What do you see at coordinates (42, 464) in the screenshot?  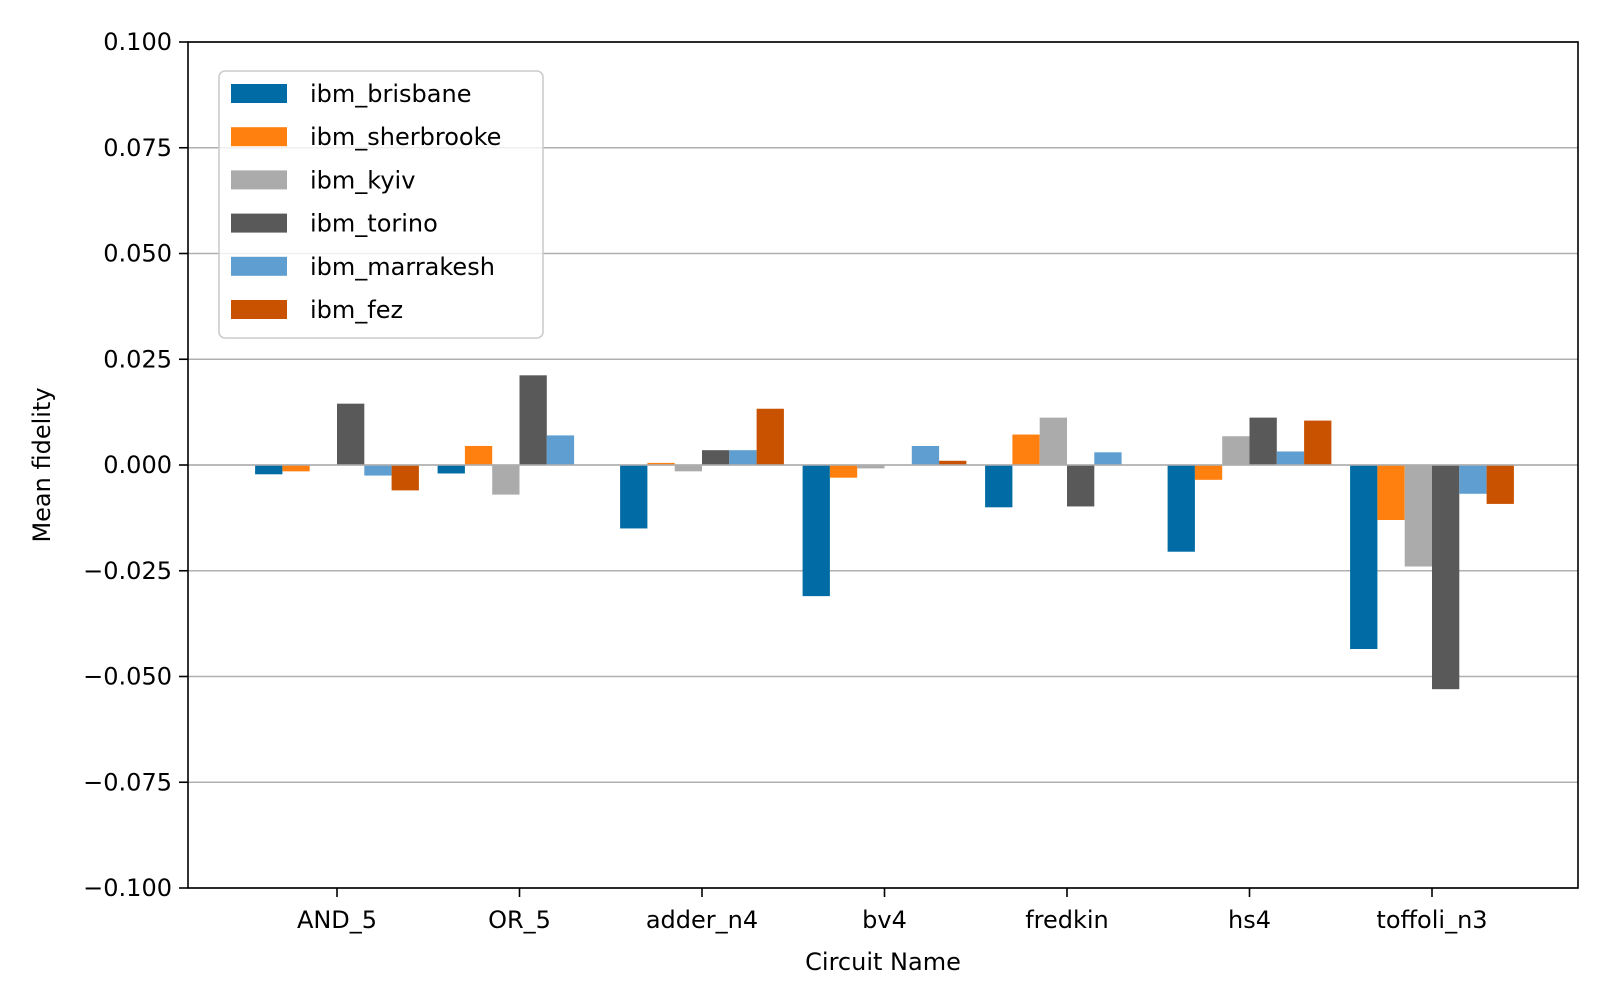 I see `y-axis-title: Mean fidelity` at bounding box center [42, 464].